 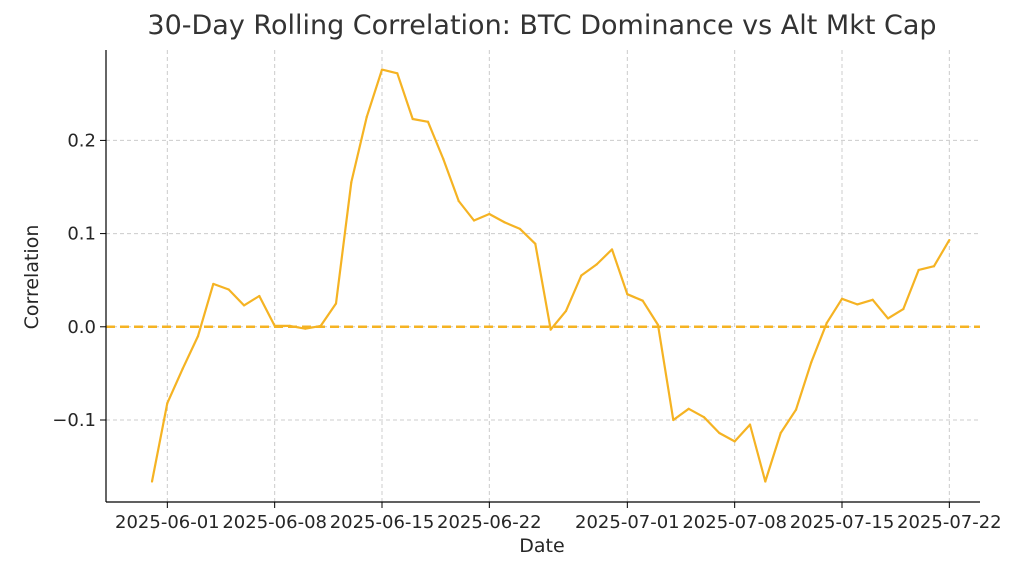 I want to click on x-tick-label: 2025-06-08, so click(x=274, y=522).